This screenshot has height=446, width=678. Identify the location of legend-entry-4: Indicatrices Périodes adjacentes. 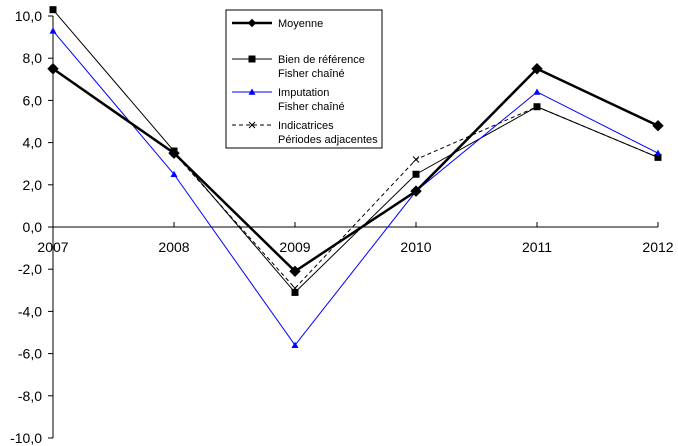
(305, 133).